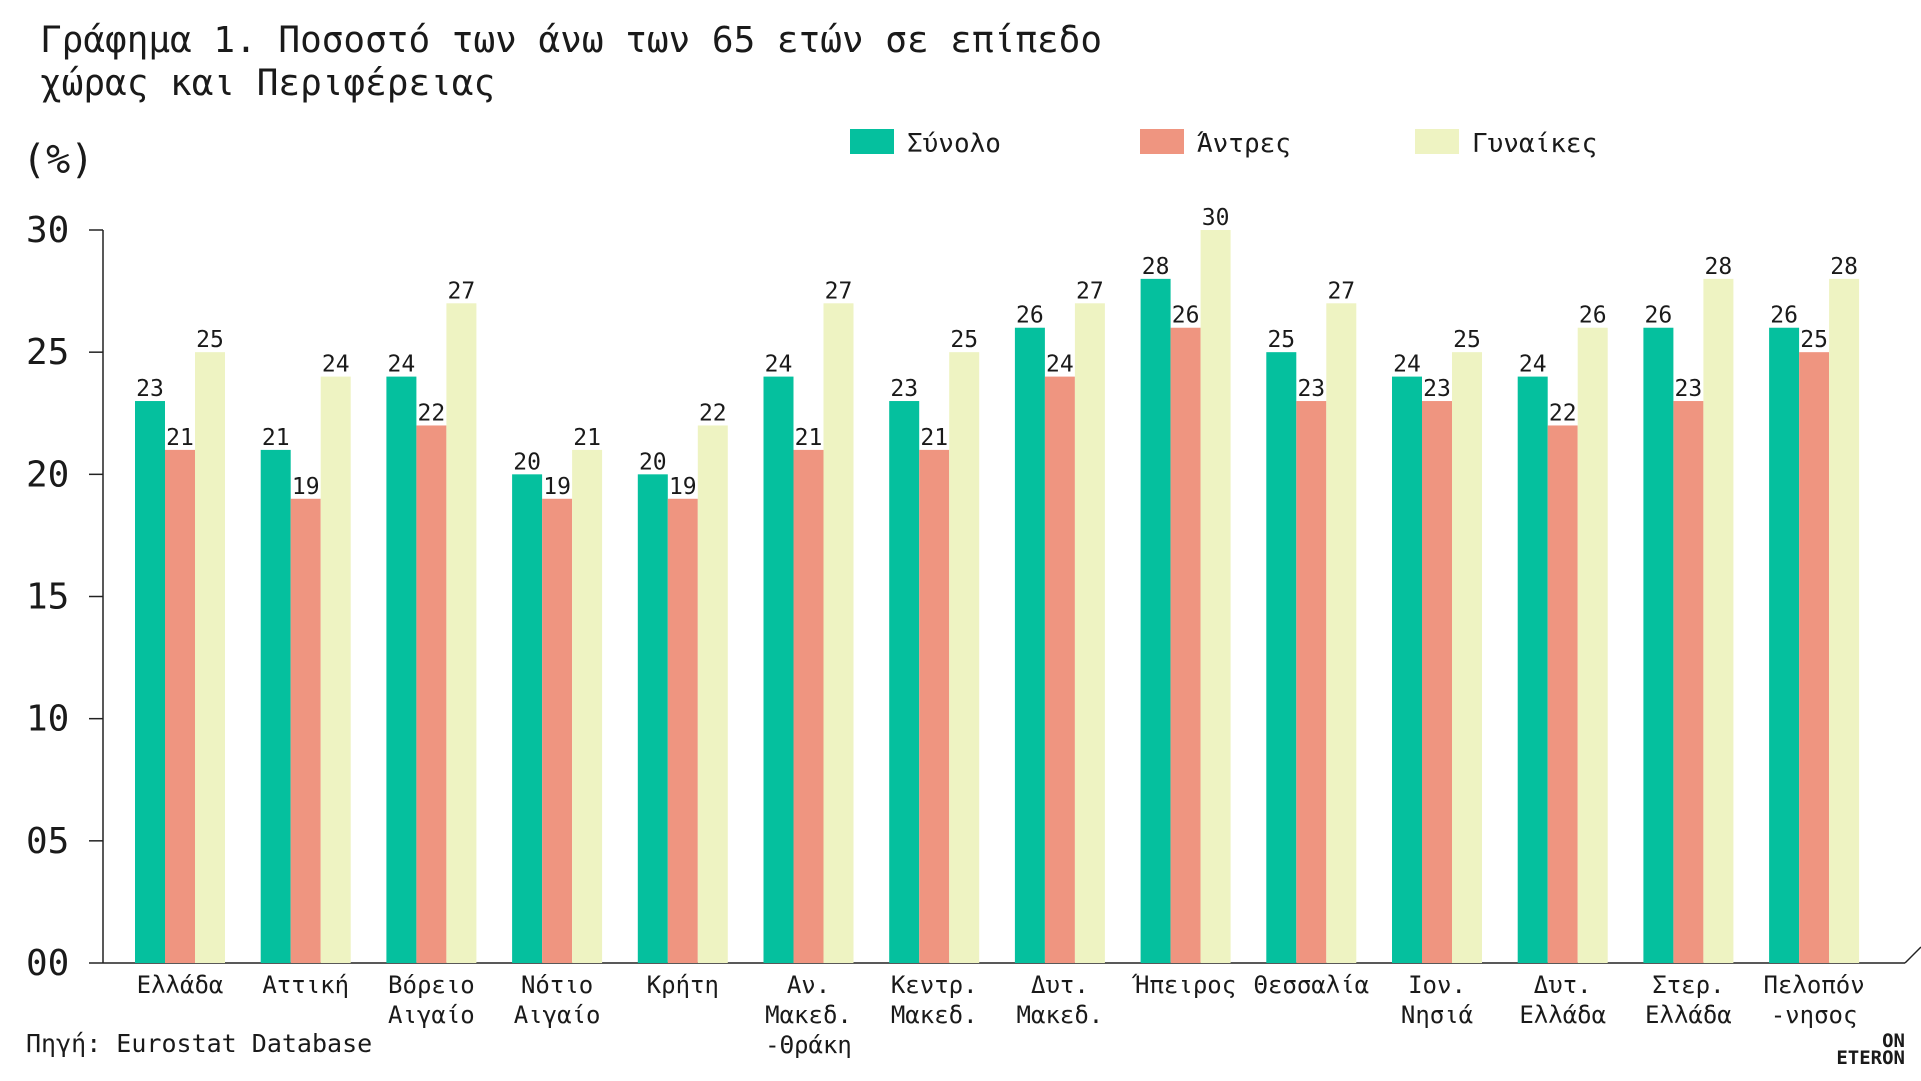 The height and width of the screenshot is (1081, 1921). Describe the element at coordinates (1814, 1015) in the screenshot. I see `x-tick-label-line: -νησος` at that location.